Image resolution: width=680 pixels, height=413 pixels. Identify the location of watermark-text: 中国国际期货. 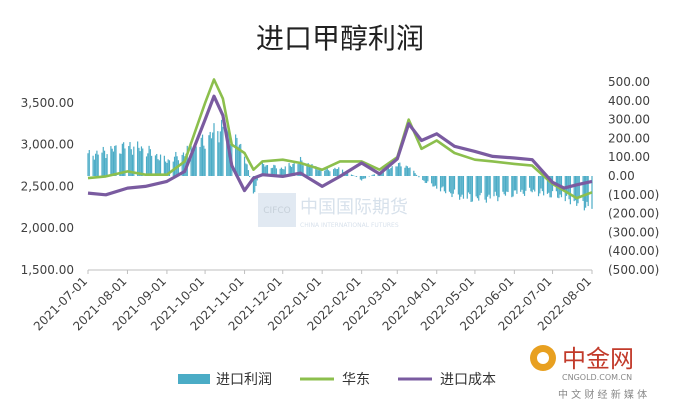
(354, 207).